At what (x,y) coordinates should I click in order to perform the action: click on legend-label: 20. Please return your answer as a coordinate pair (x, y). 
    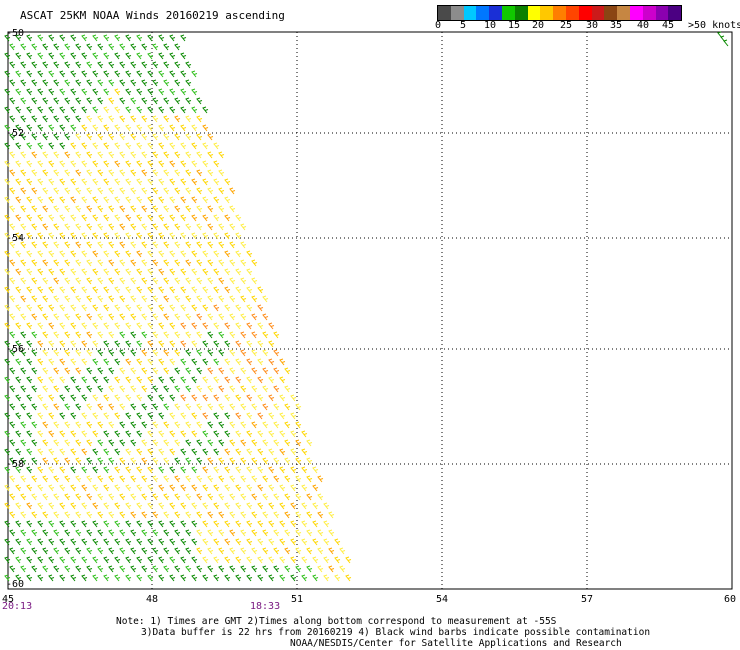
    Looking at the image, I should click on (538, 25).